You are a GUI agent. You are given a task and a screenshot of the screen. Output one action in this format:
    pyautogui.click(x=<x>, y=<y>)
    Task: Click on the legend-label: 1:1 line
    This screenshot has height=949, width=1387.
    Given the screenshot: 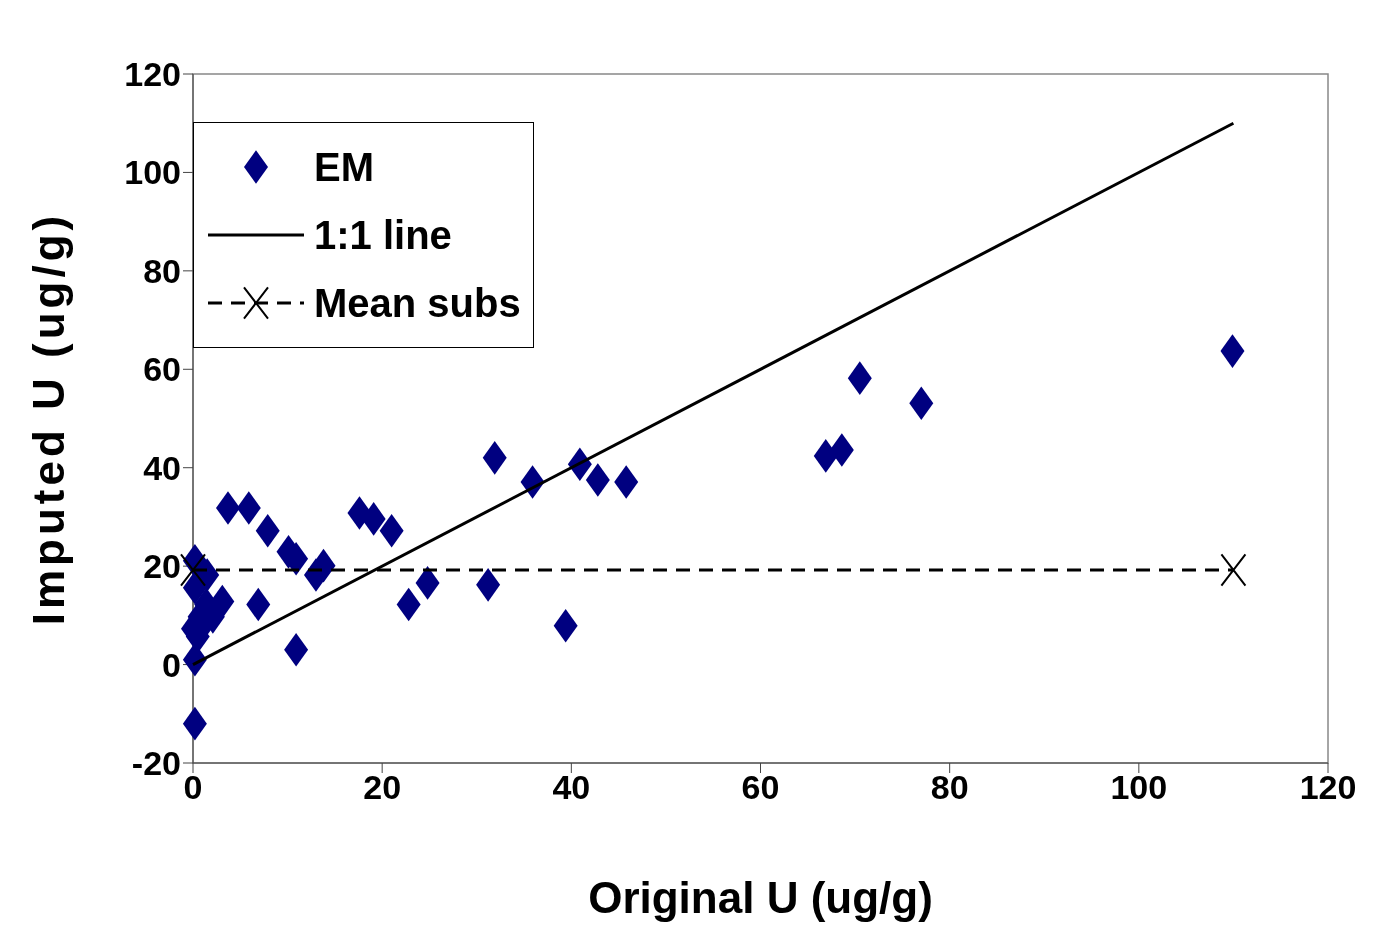 What is the action you would take?
    pyautogui.click(x=383, y=235)
    